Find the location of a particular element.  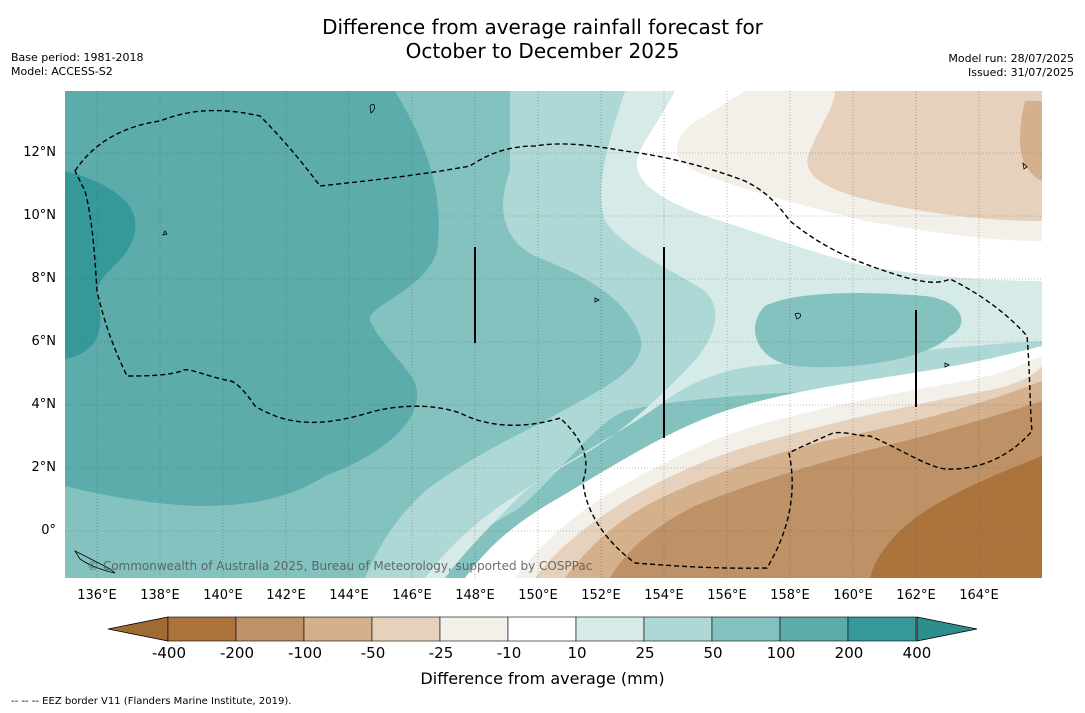

lon-label-140e: 140°E is located at coordinates (223, 595).